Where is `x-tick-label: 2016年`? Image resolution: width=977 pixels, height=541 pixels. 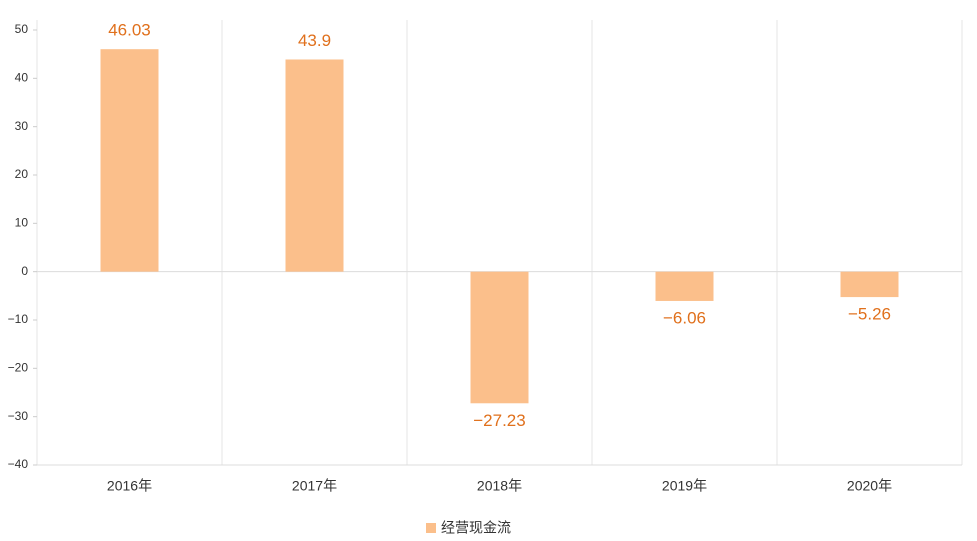
x-tick-label: 2016年 is located at coordinates (129, 486).